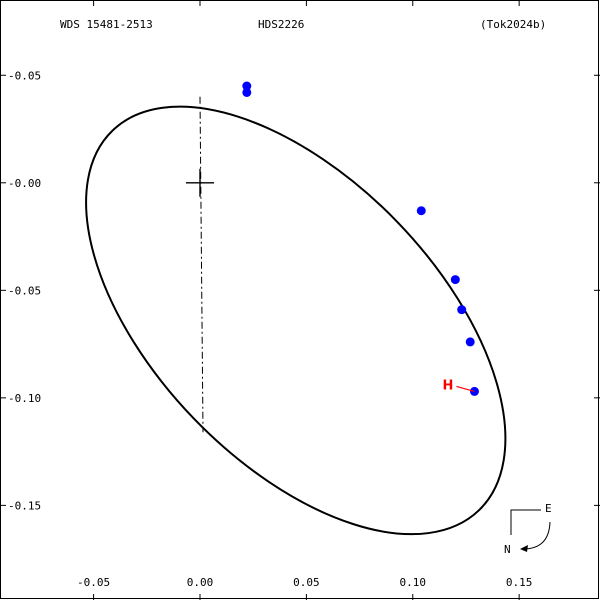 The width and height of the screenshot is (600, 600). What do you see at coordinates (513, 24) in the screenshot?
I see `header-reference: (Tok2024b)` at bounding box center [513, 24].